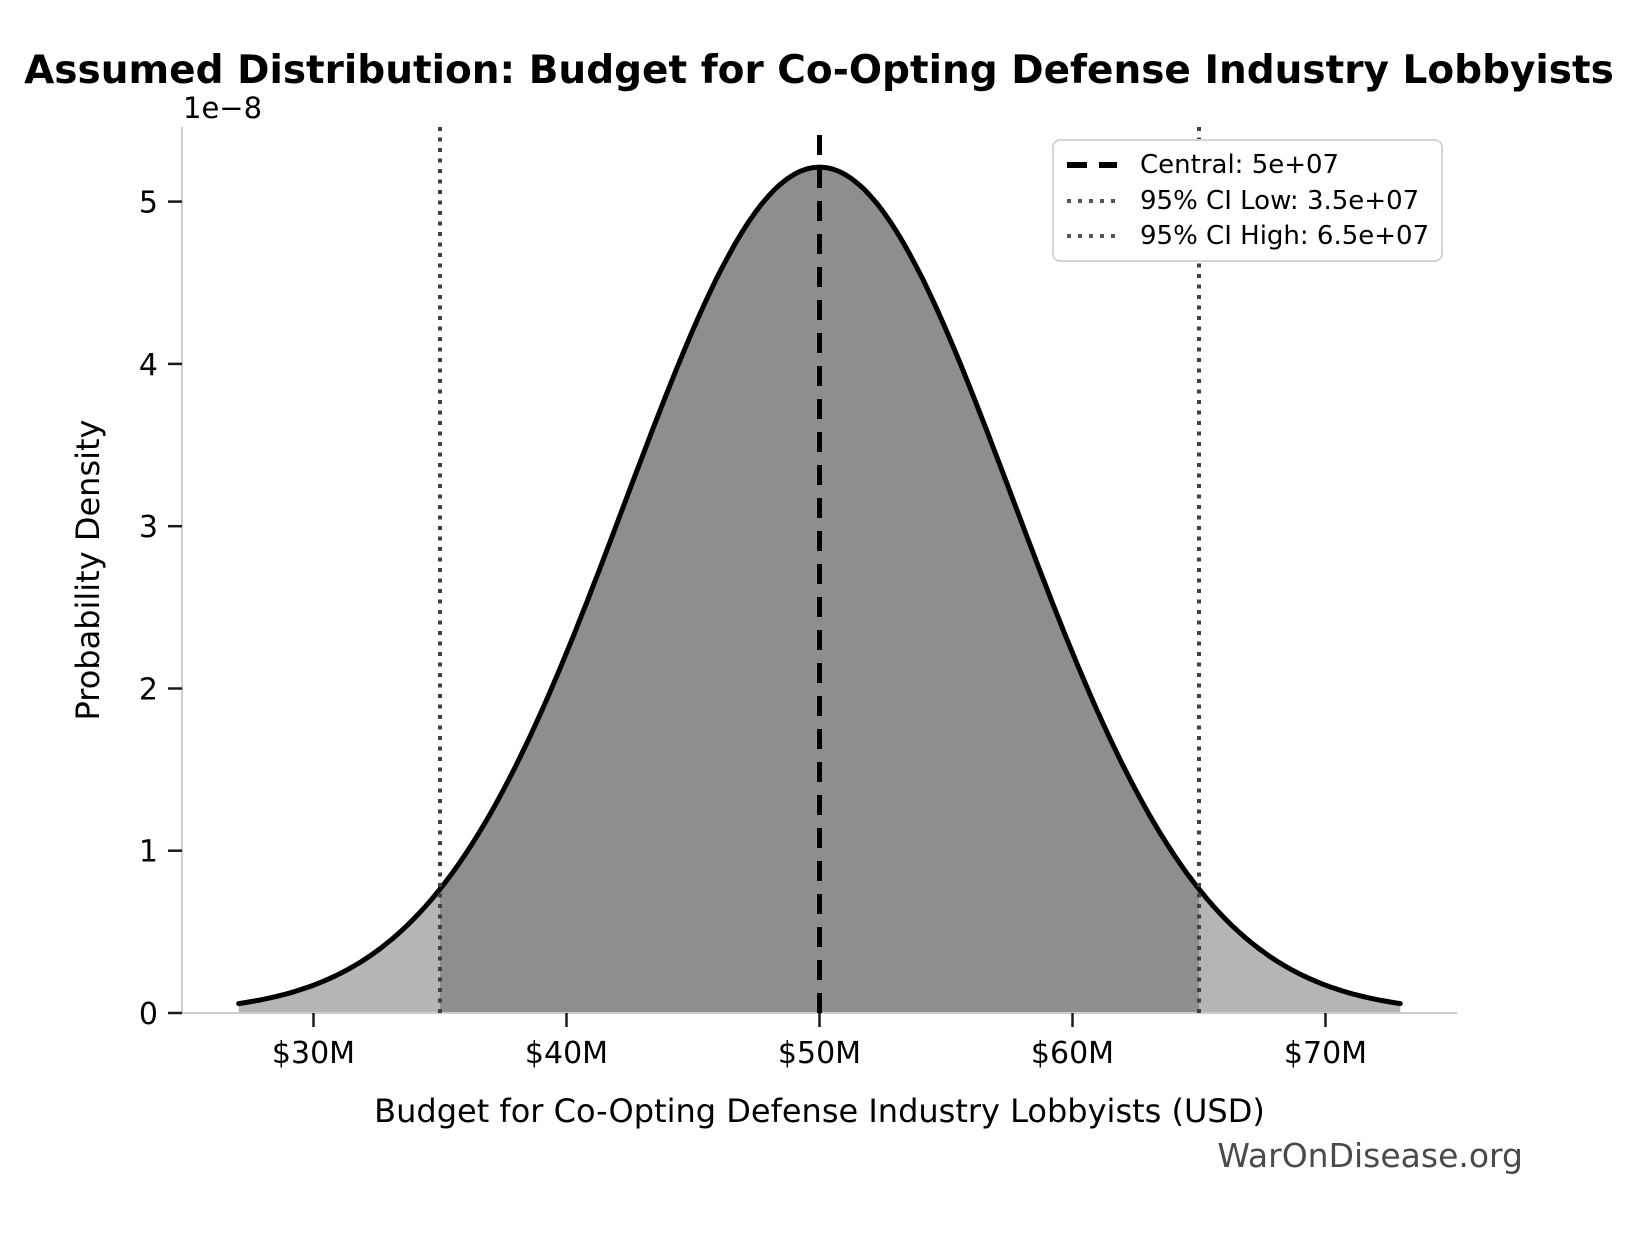 Image resolution: width=1638 pixels, height=1234 pixels. What do you see at coordinates (148, 365) in the screenshot?
I see `y-tick-label: 4` at bounding box center [148, 365].